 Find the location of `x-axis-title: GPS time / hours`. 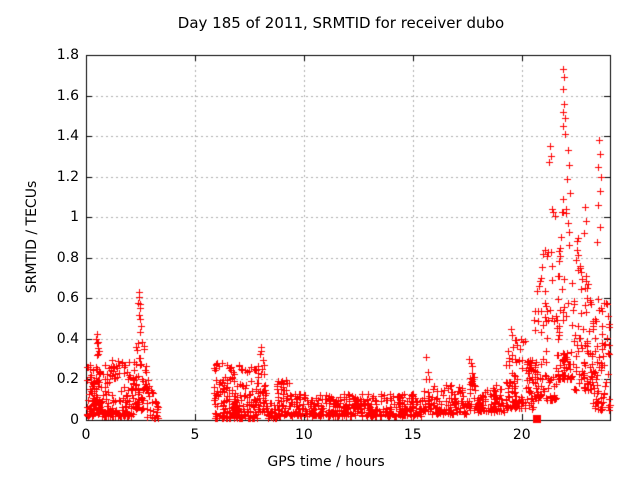

x-axis-title: GPS time / hours is located at coordinates (326, 462).